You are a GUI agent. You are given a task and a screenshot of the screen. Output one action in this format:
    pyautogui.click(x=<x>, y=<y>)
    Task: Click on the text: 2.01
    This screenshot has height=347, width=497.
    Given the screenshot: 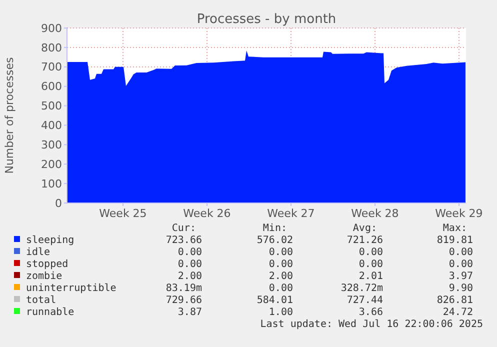 What is the action you would take?
    pyautogui.click(x=370, y=276)
    